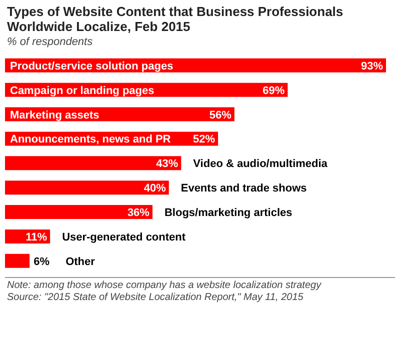 The height and width of the screenshot is (337, 406). Describe the element at coordinates (260, 164) in the screenshot. I see `y-tick-label: Video & audio/multimedia` at that location.